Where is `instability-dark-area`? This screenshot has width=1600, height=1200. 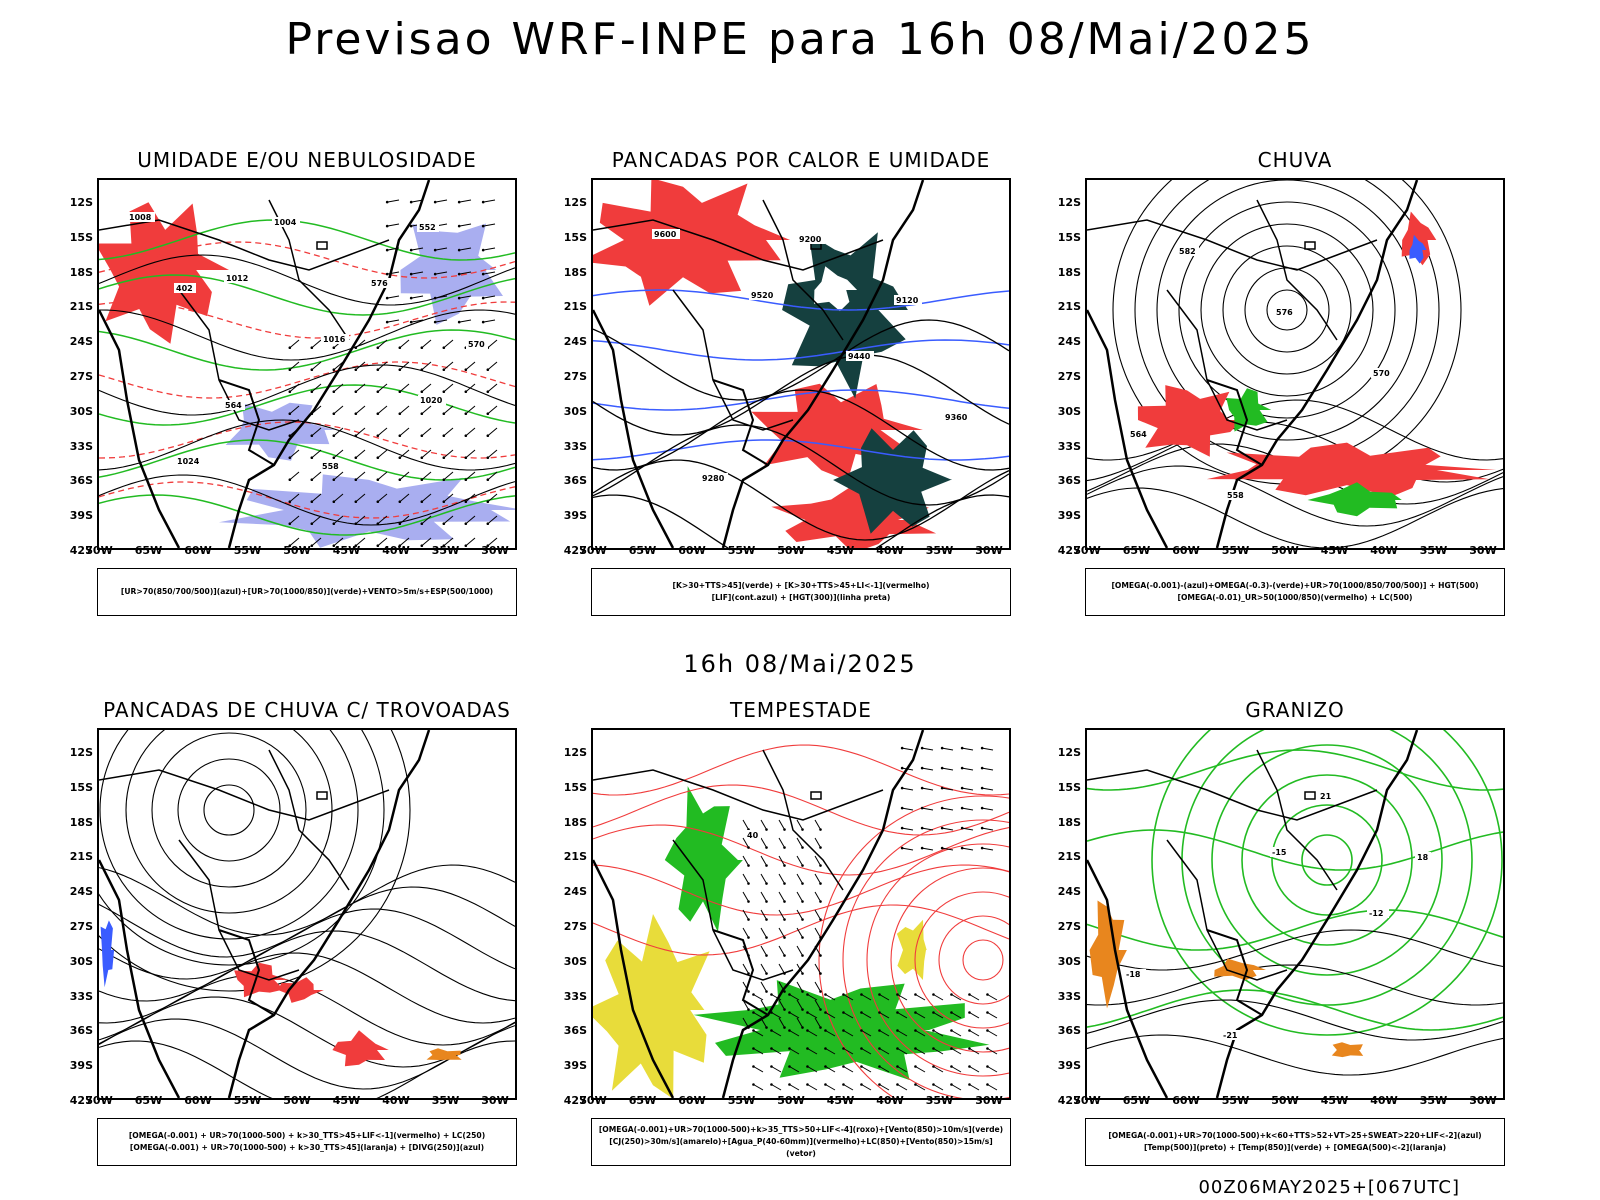 instability-dark-area is located at coordinates (845, 315).